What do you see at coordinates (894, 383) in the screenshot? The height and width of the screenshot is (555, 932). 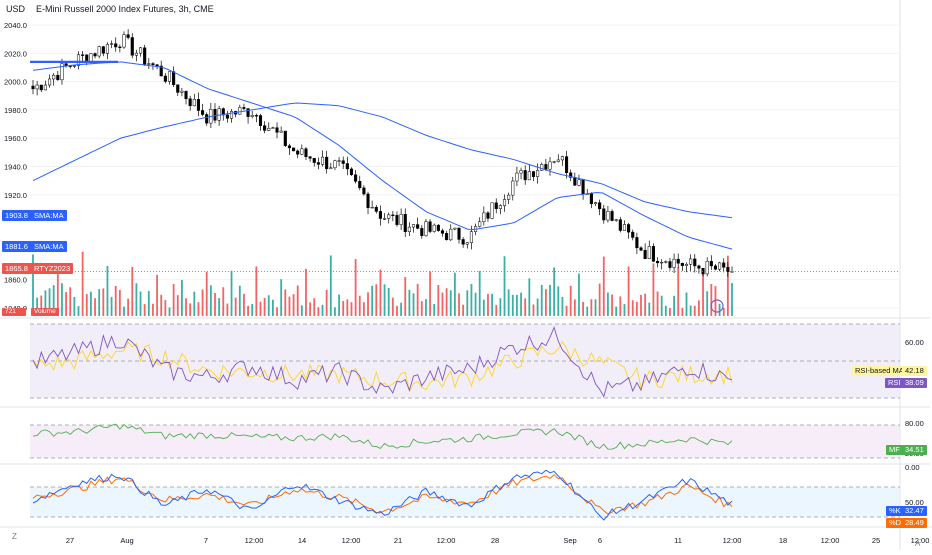 I see `rsi-label-tag: RSI` at bounding box center [894, 383].